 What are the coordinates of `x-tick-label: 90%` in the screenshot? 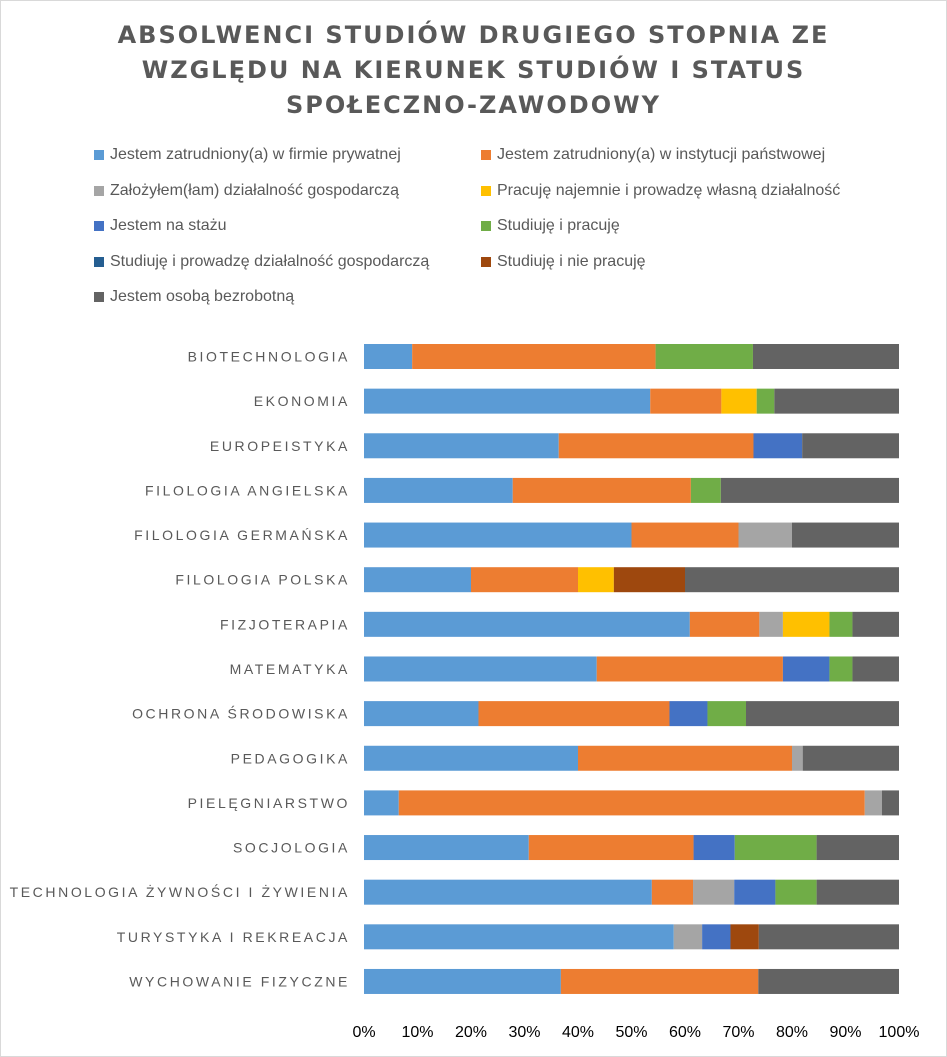 It's located at (845, 1032).